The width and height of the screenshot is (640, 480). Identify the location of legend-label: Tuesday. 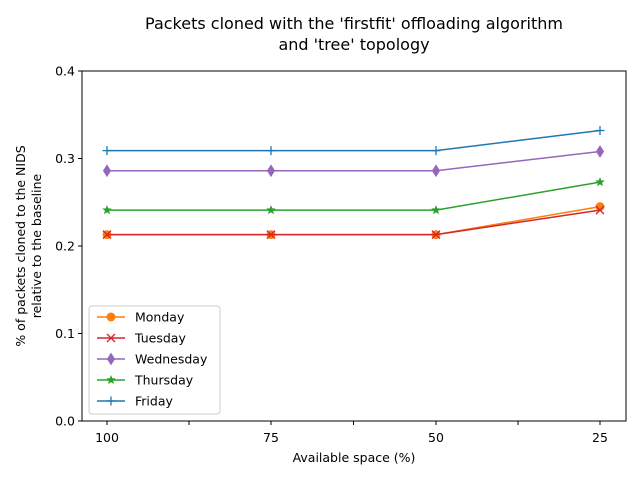
(160, 338).